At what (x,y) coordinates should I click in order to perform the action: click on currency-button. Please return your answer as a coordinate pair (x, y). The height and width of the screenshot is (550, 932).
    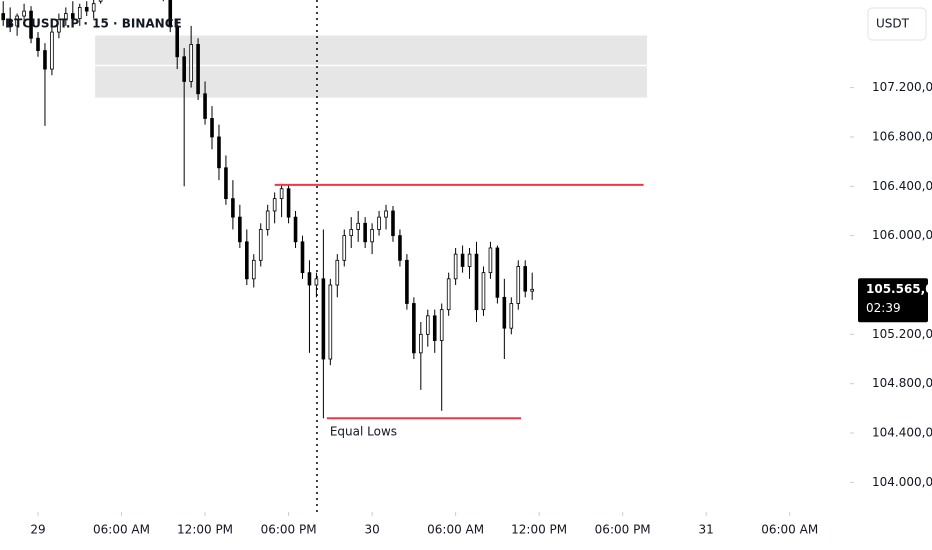
    Looking at the image, I should click on (897, 24).